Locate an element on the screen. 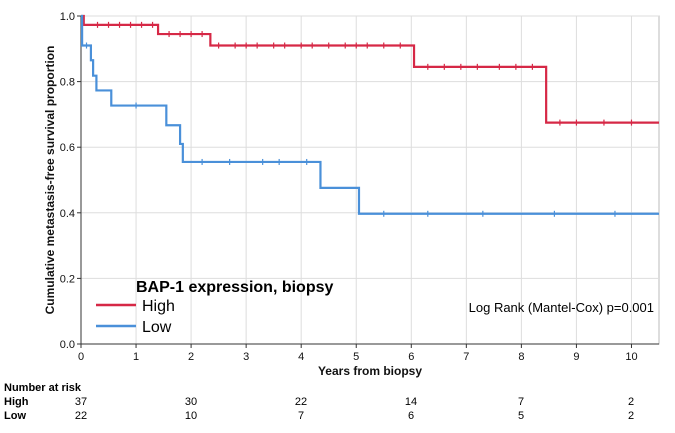  risk-low-value: 7 is located at coordinates (301, 416).